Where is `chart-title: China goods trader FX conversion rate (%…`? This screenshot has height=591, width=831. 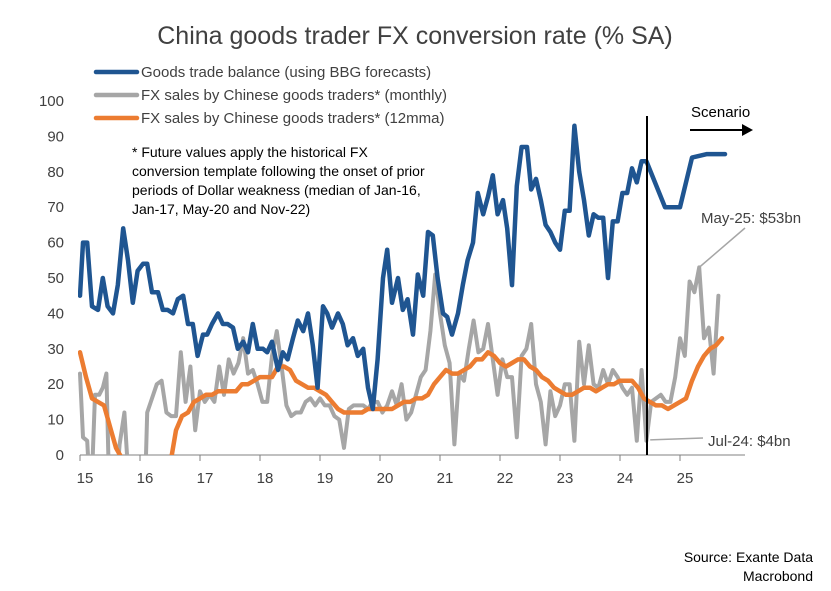 chart-title: China goods trader FX conversion rate (%… is located at coordinates (415, 36).